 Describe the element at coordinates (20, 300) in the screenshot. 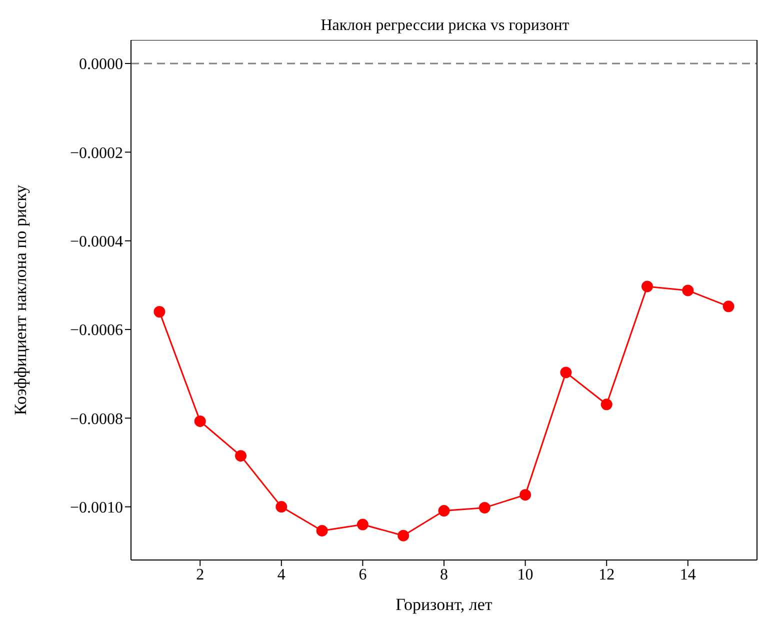

I see `y-axis-title: Коэффициент наклона по риску` at that location.